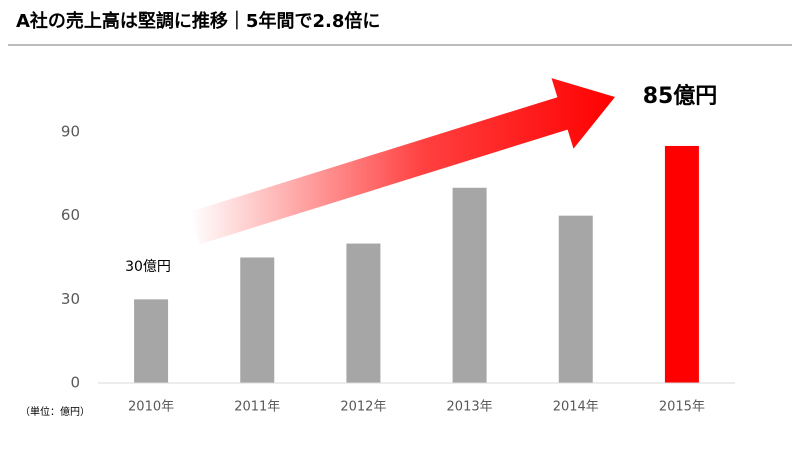 This screenshot has height=450, width=800. I want to click on y-tick-label: 90, so click(70, 132).